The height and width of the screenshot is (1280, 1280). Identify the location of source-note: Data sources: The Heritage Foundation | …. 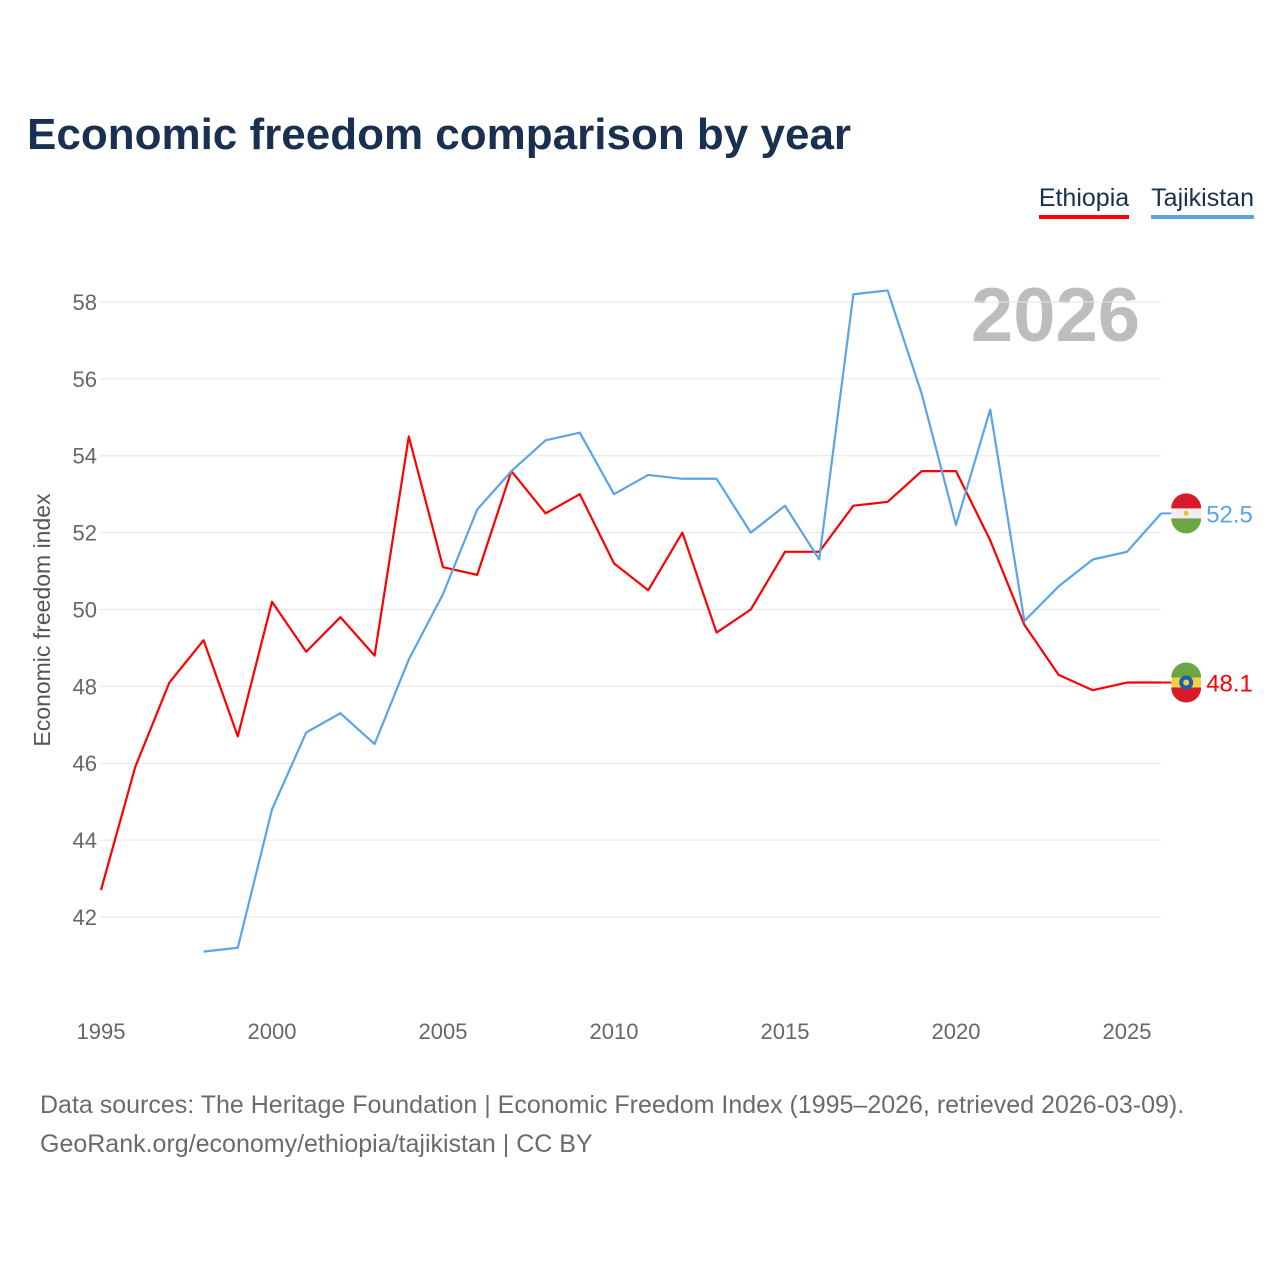
(612, 1125).